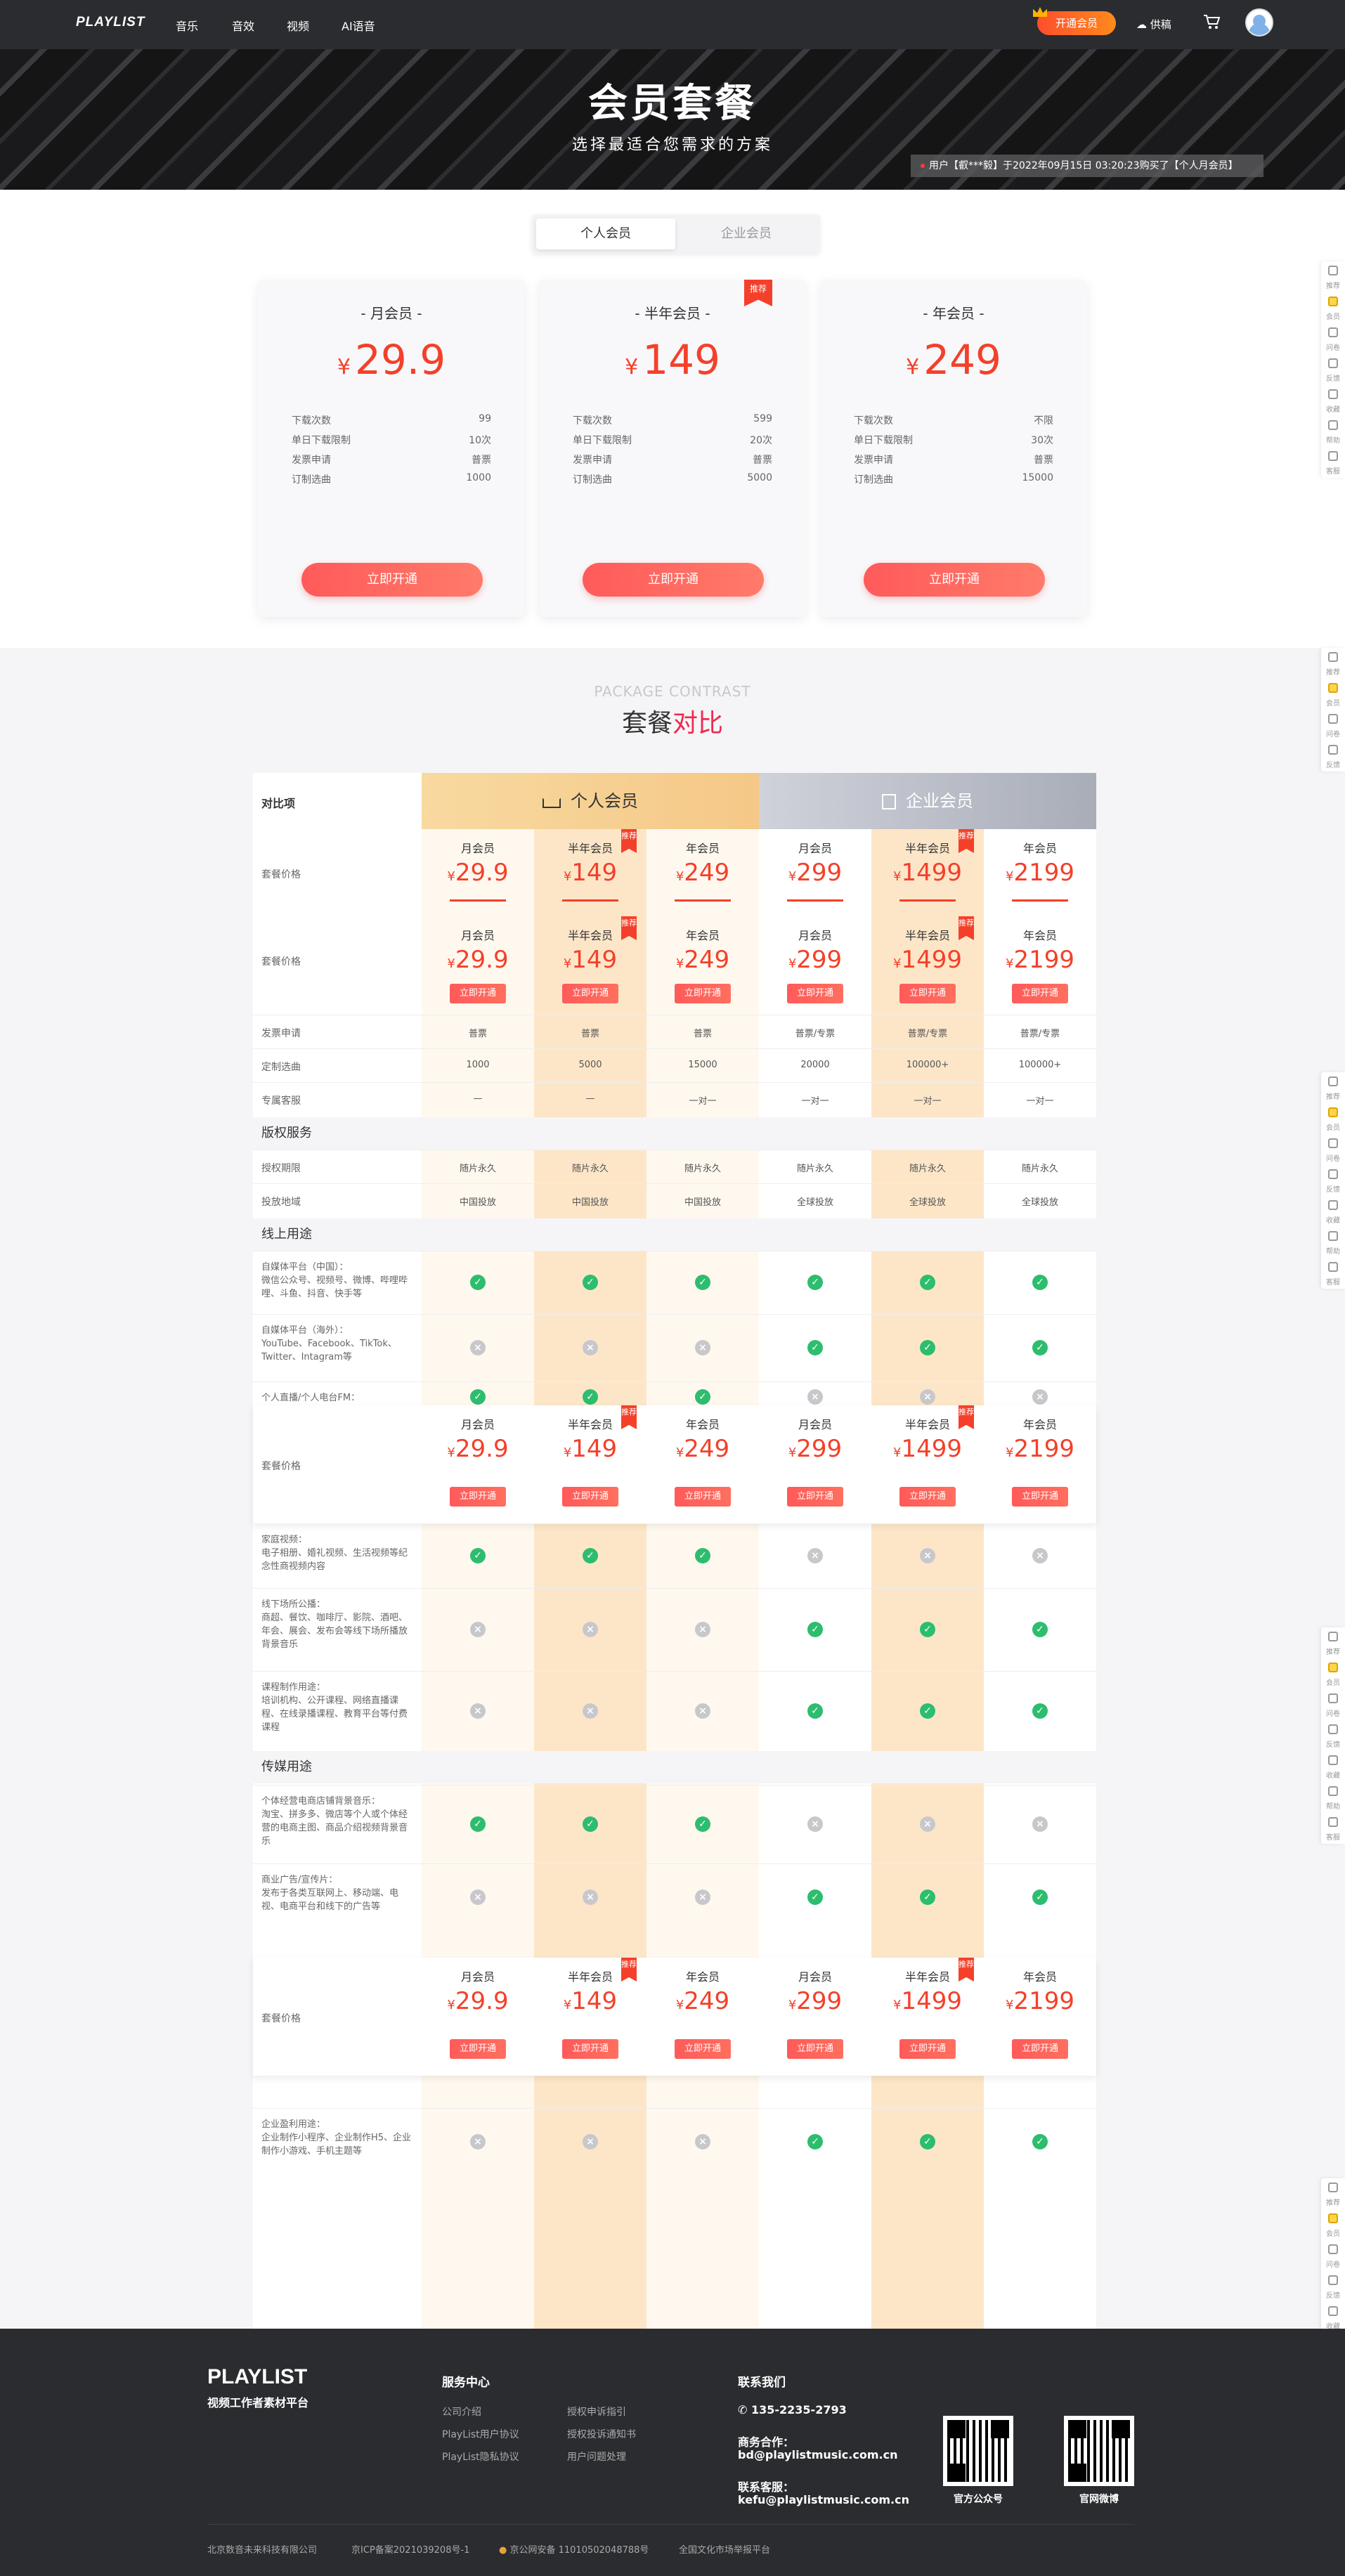 This screenshot has height=2576, width=1345. What do you see at coordinates (574, 2550) in the screenshot?
I see `footer-police: ● 京公网安备 11010502048788号` at bounding box center [574, 2550].